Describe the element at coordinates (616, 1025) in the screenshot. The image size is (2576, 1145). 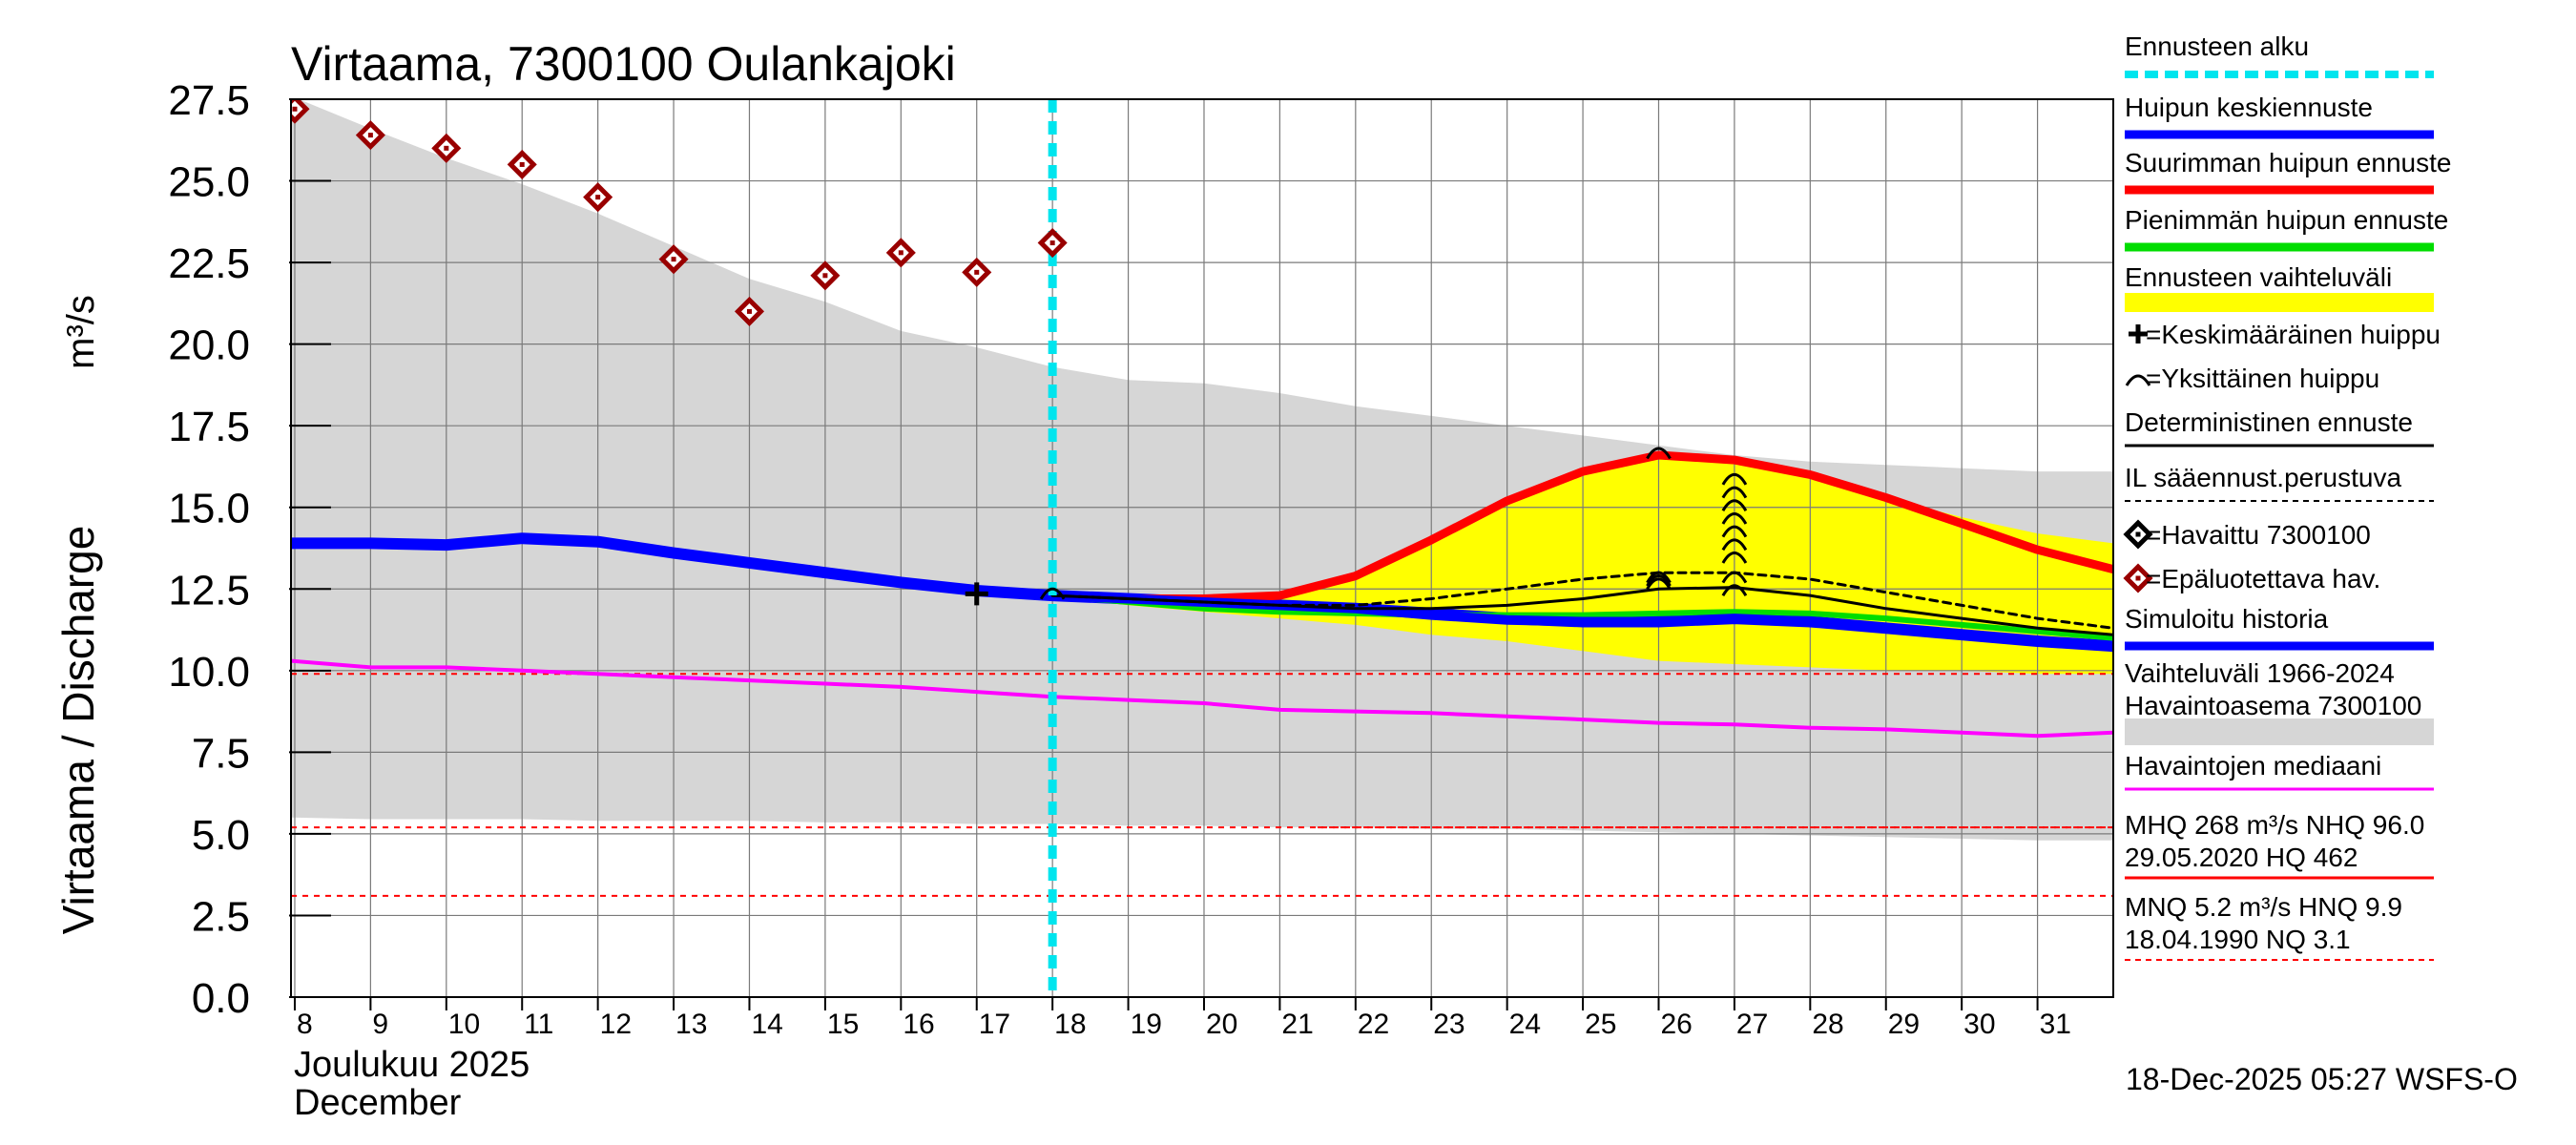
I see `x-tick-label: 12` at that location.